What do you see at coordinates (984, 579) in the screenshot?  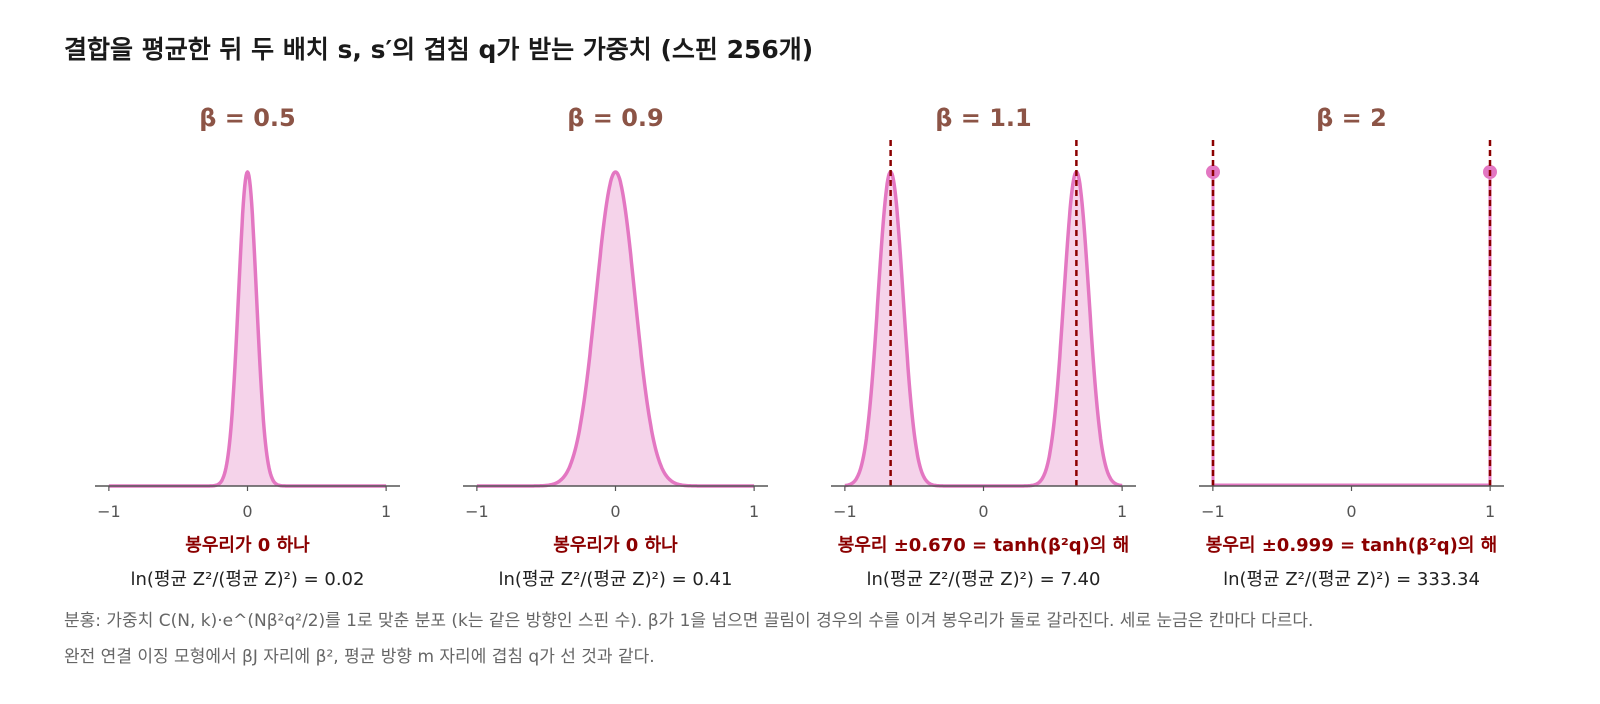 I see `ln-ratio-label-3: ln(평균 Z²/(평균 Z)²) = 7.40` at bounding box center [984, 579].